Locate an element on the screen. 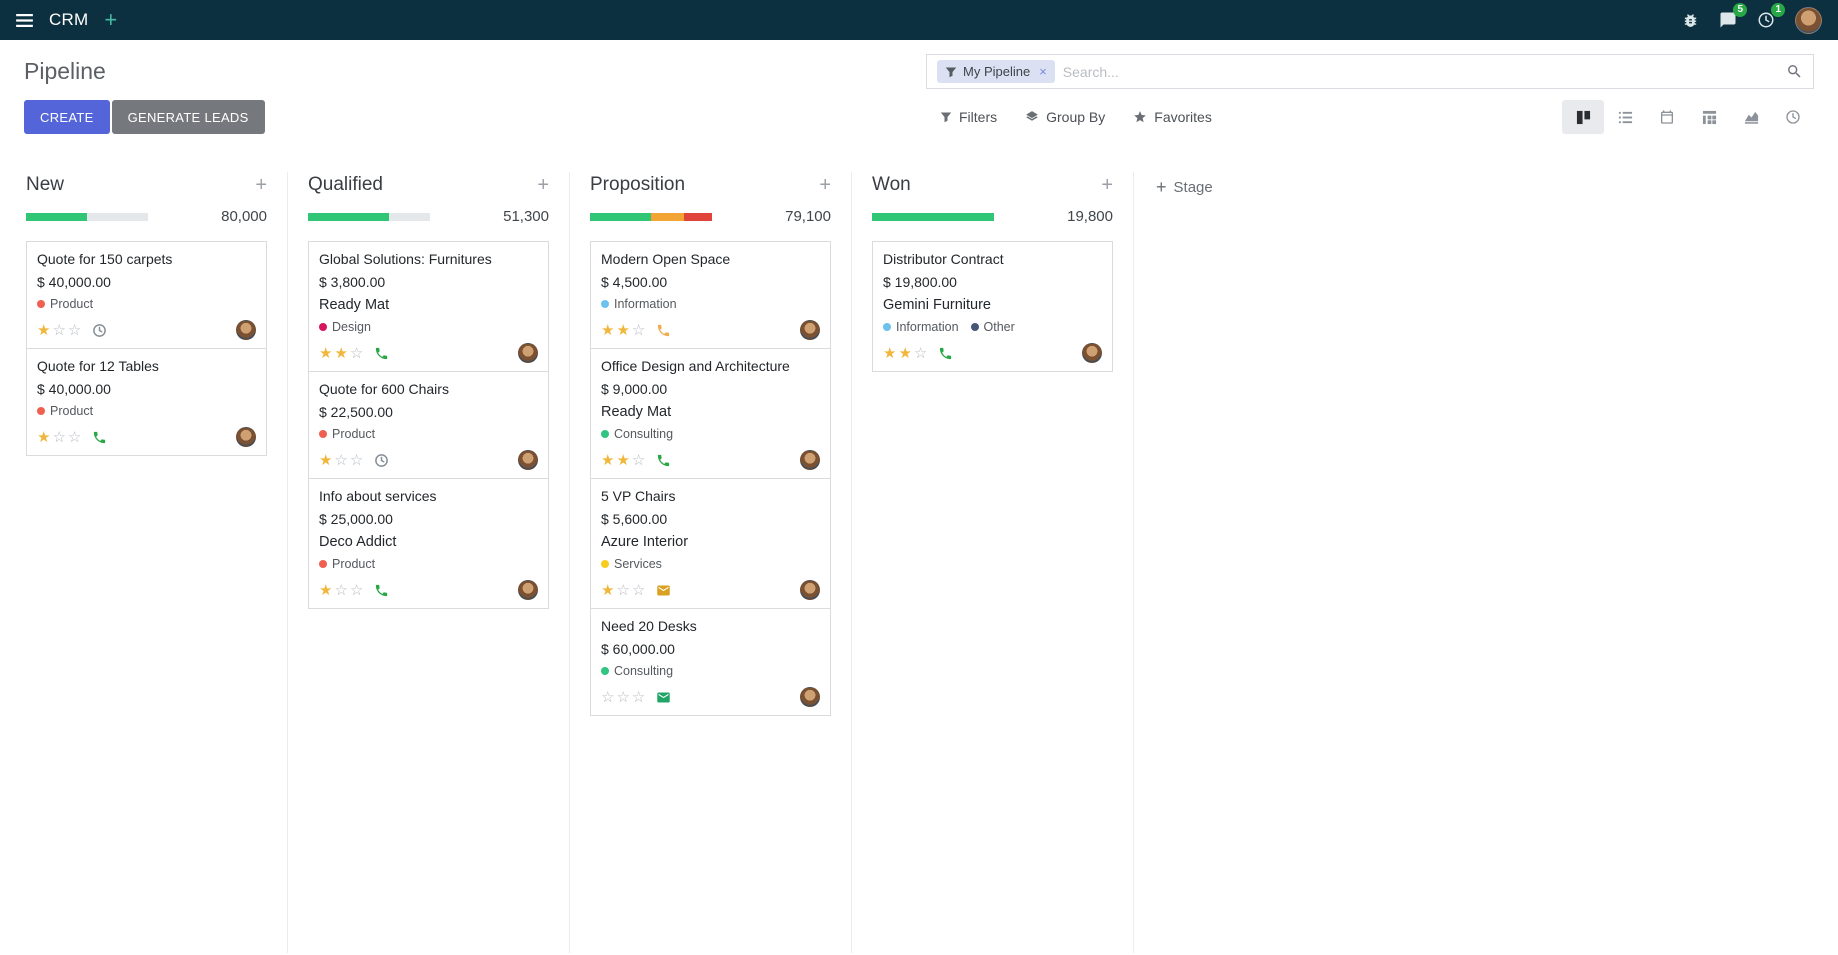 The image size is (1838, 955). generate-leads-button: GENERATE LEADS is located at coordinates (188, 117).